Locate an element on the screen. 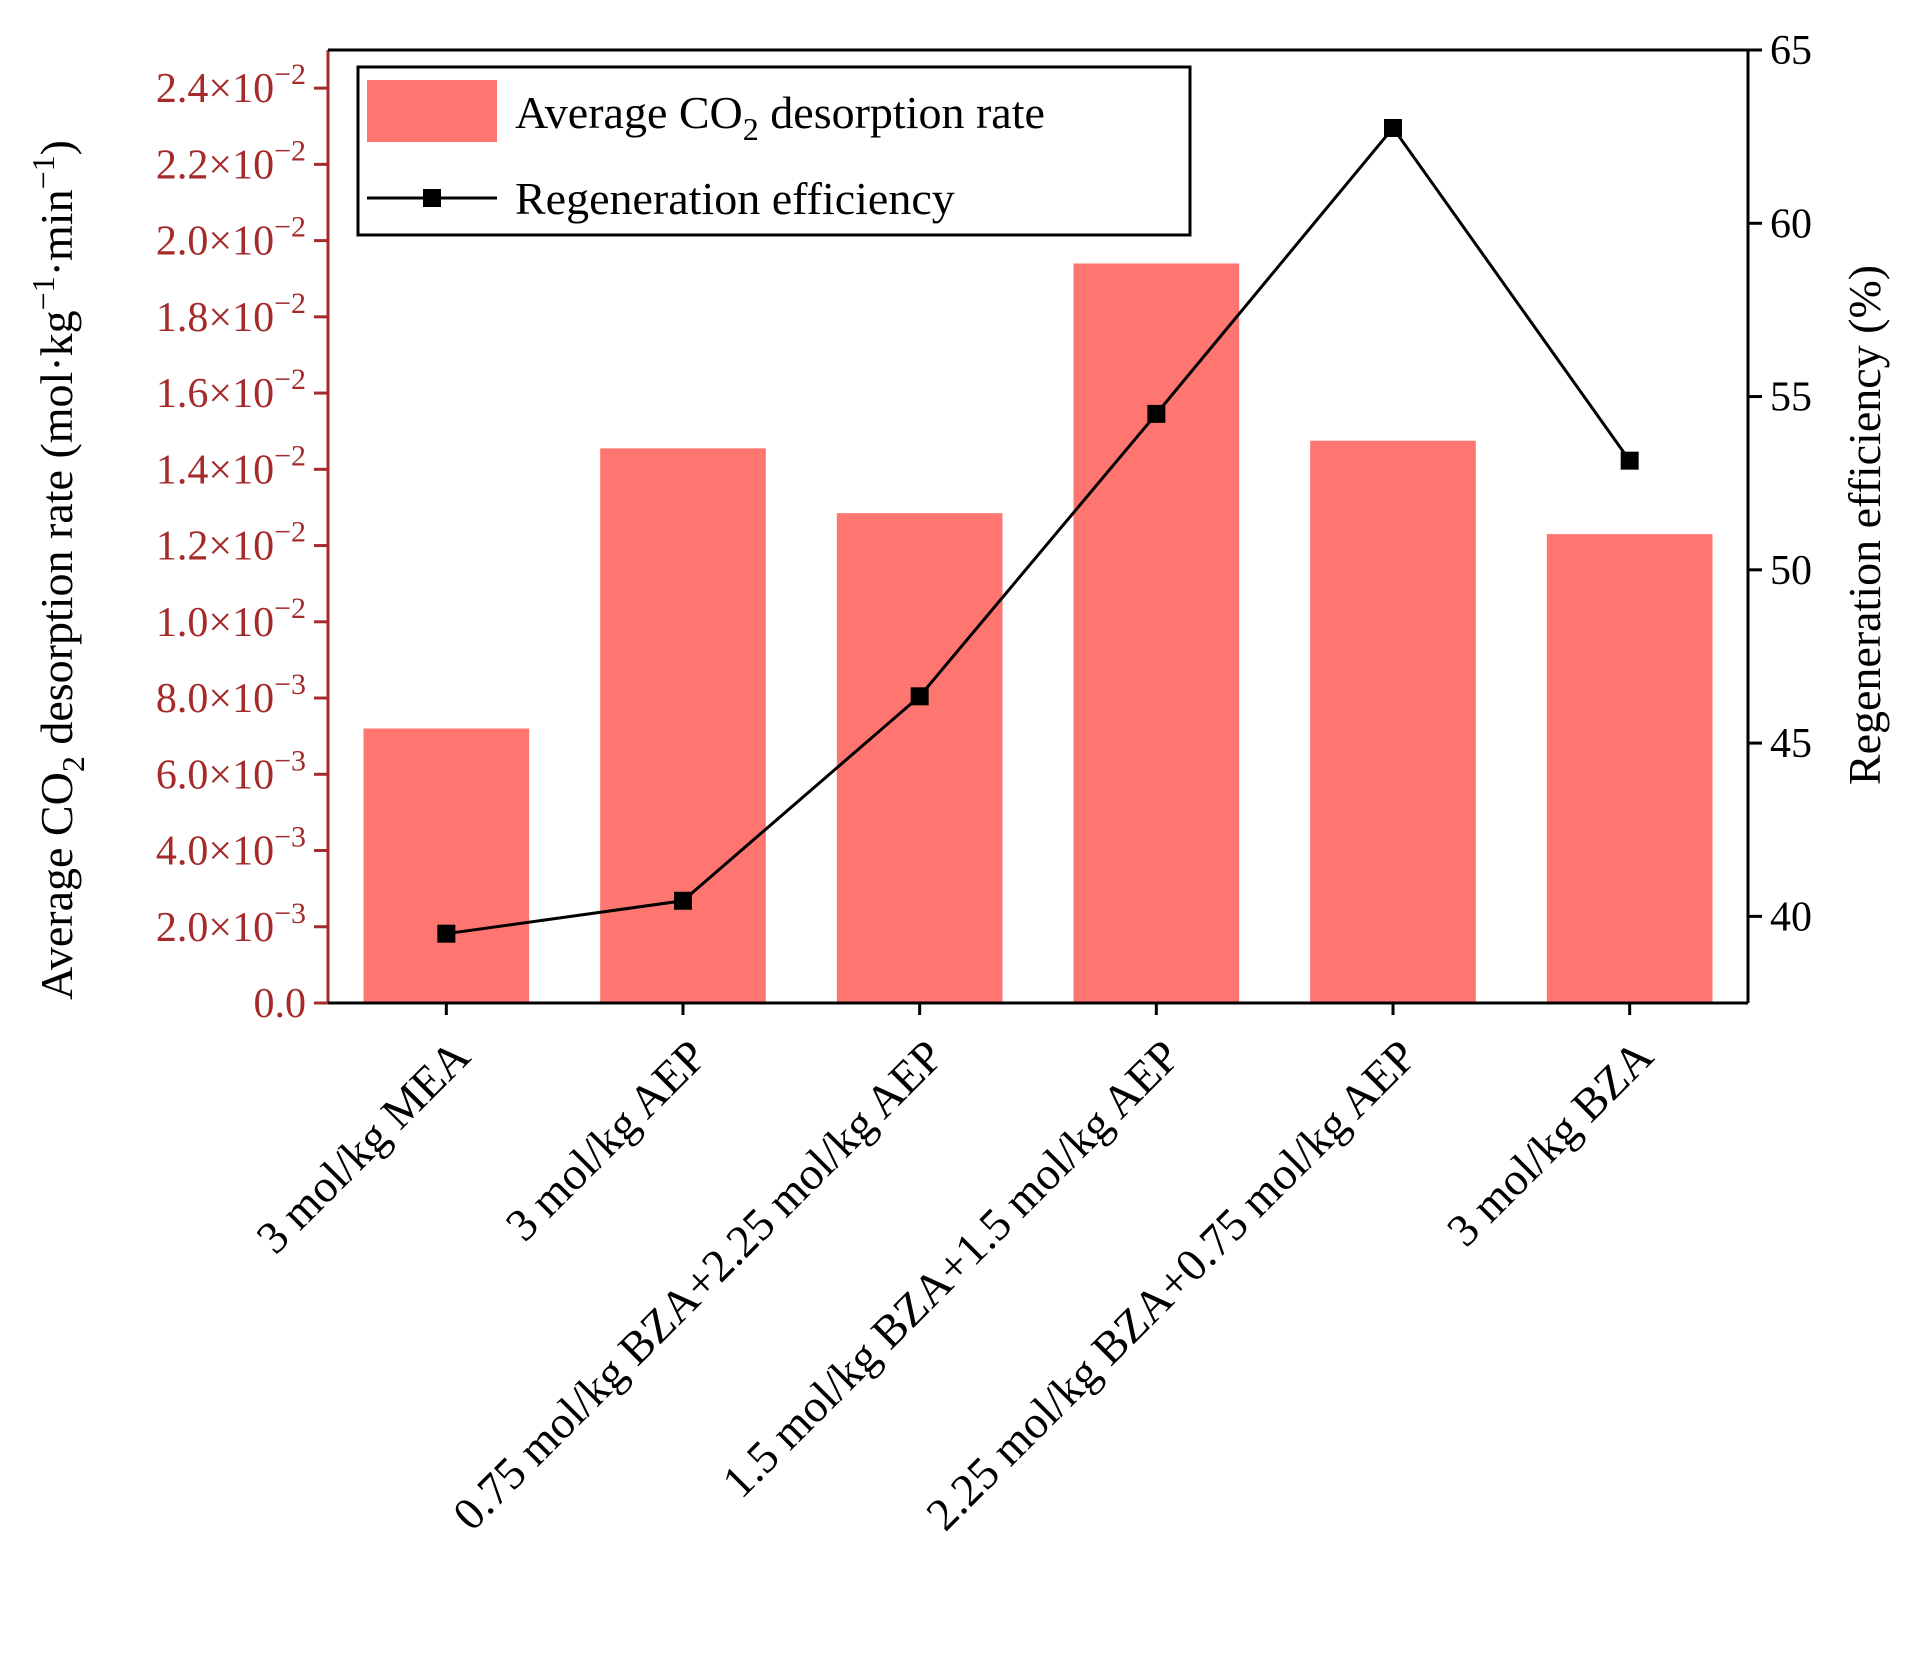 Image resolution: width=1916 pixels, height=1669 pixels. right-tick-label-5: 65 is located at coordinates (1791, 51).